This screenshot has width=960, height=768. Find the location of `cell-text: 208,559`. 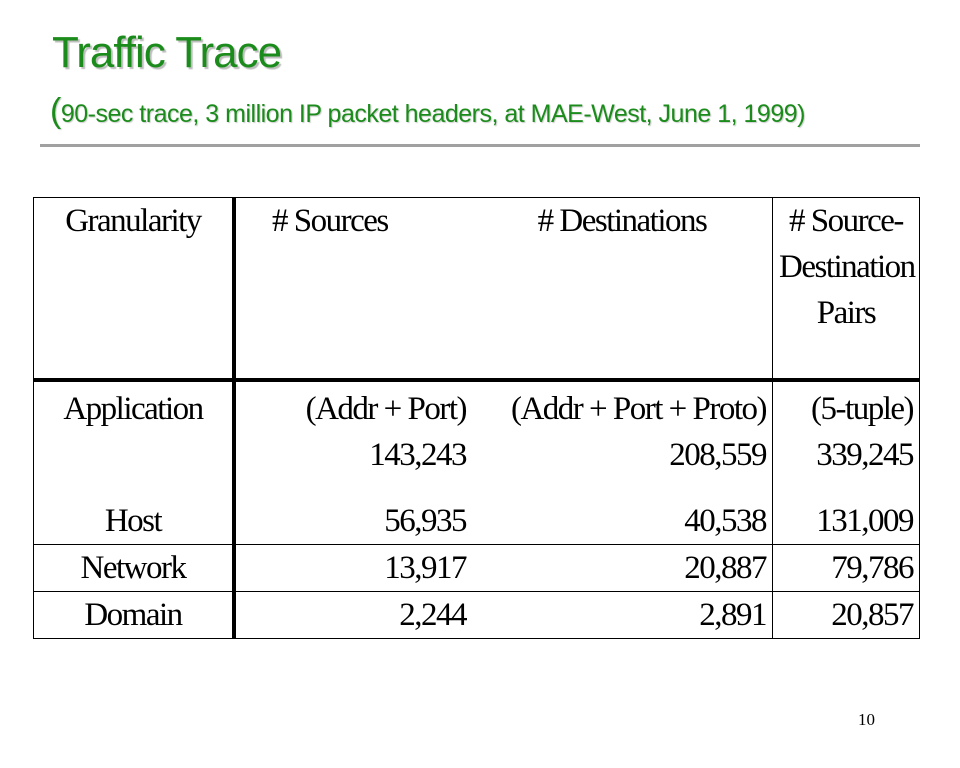

cell-text: 208,559 is located at coordinates (718, 455).